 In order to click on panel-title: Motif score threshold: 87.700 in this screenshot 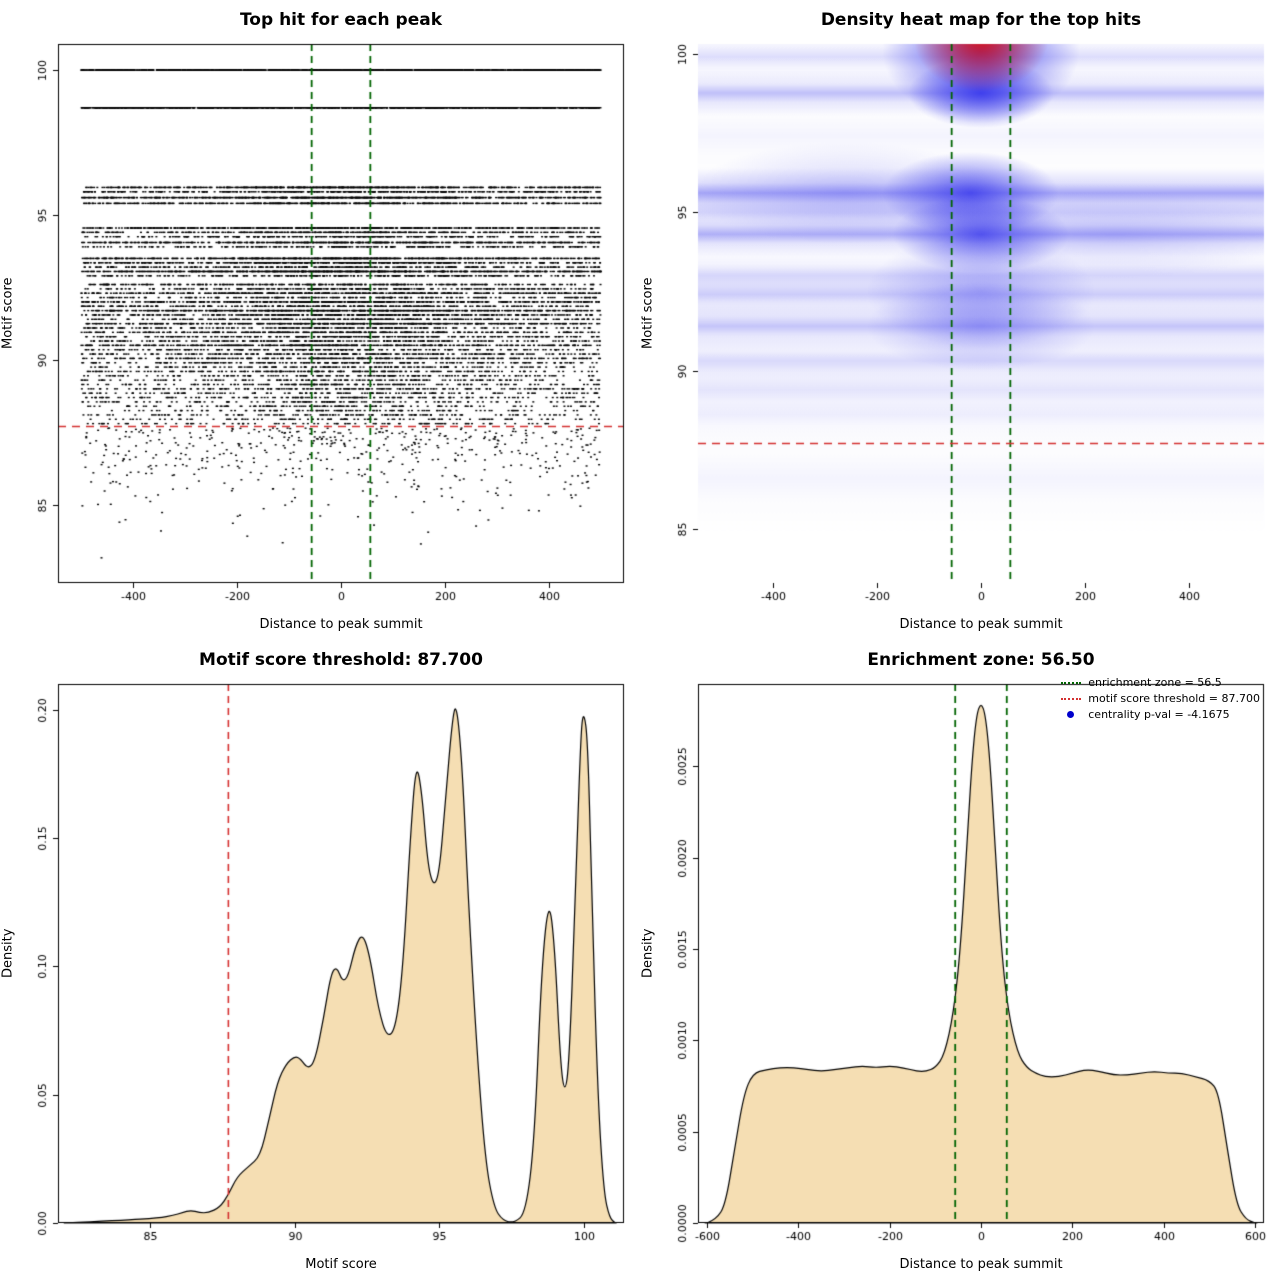, I will do `click(341, 660)`.